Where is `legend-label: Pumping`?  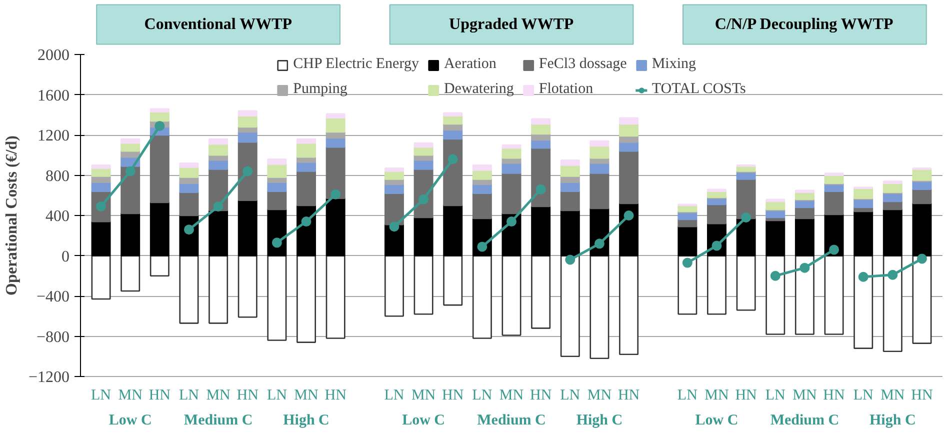
legend-label: Pumping is located at coordinates (320, 89).